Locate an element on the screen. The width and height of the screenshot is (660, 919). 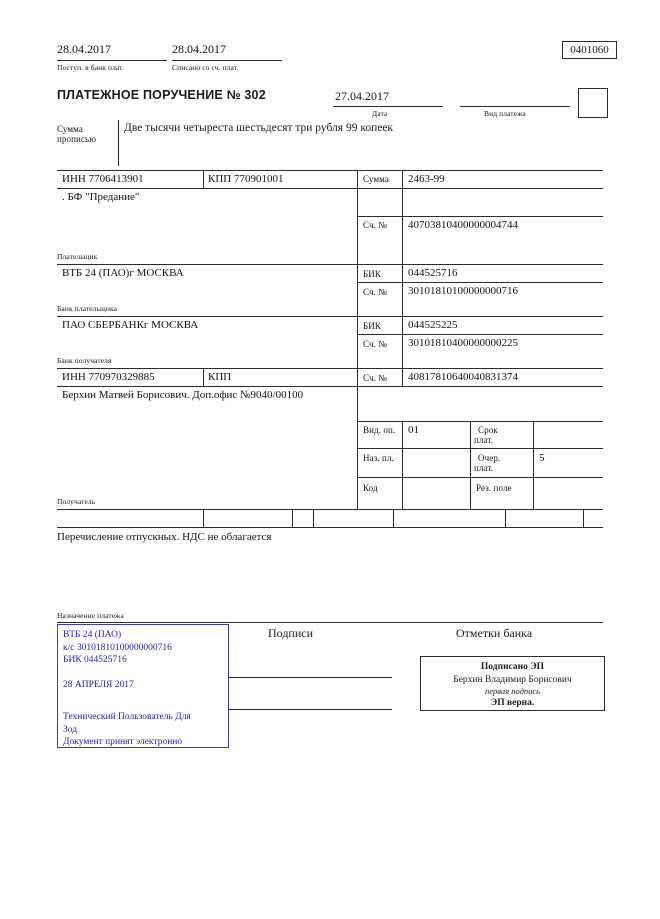
table-rule-inn-bottom is located at coordinates (207, 188).